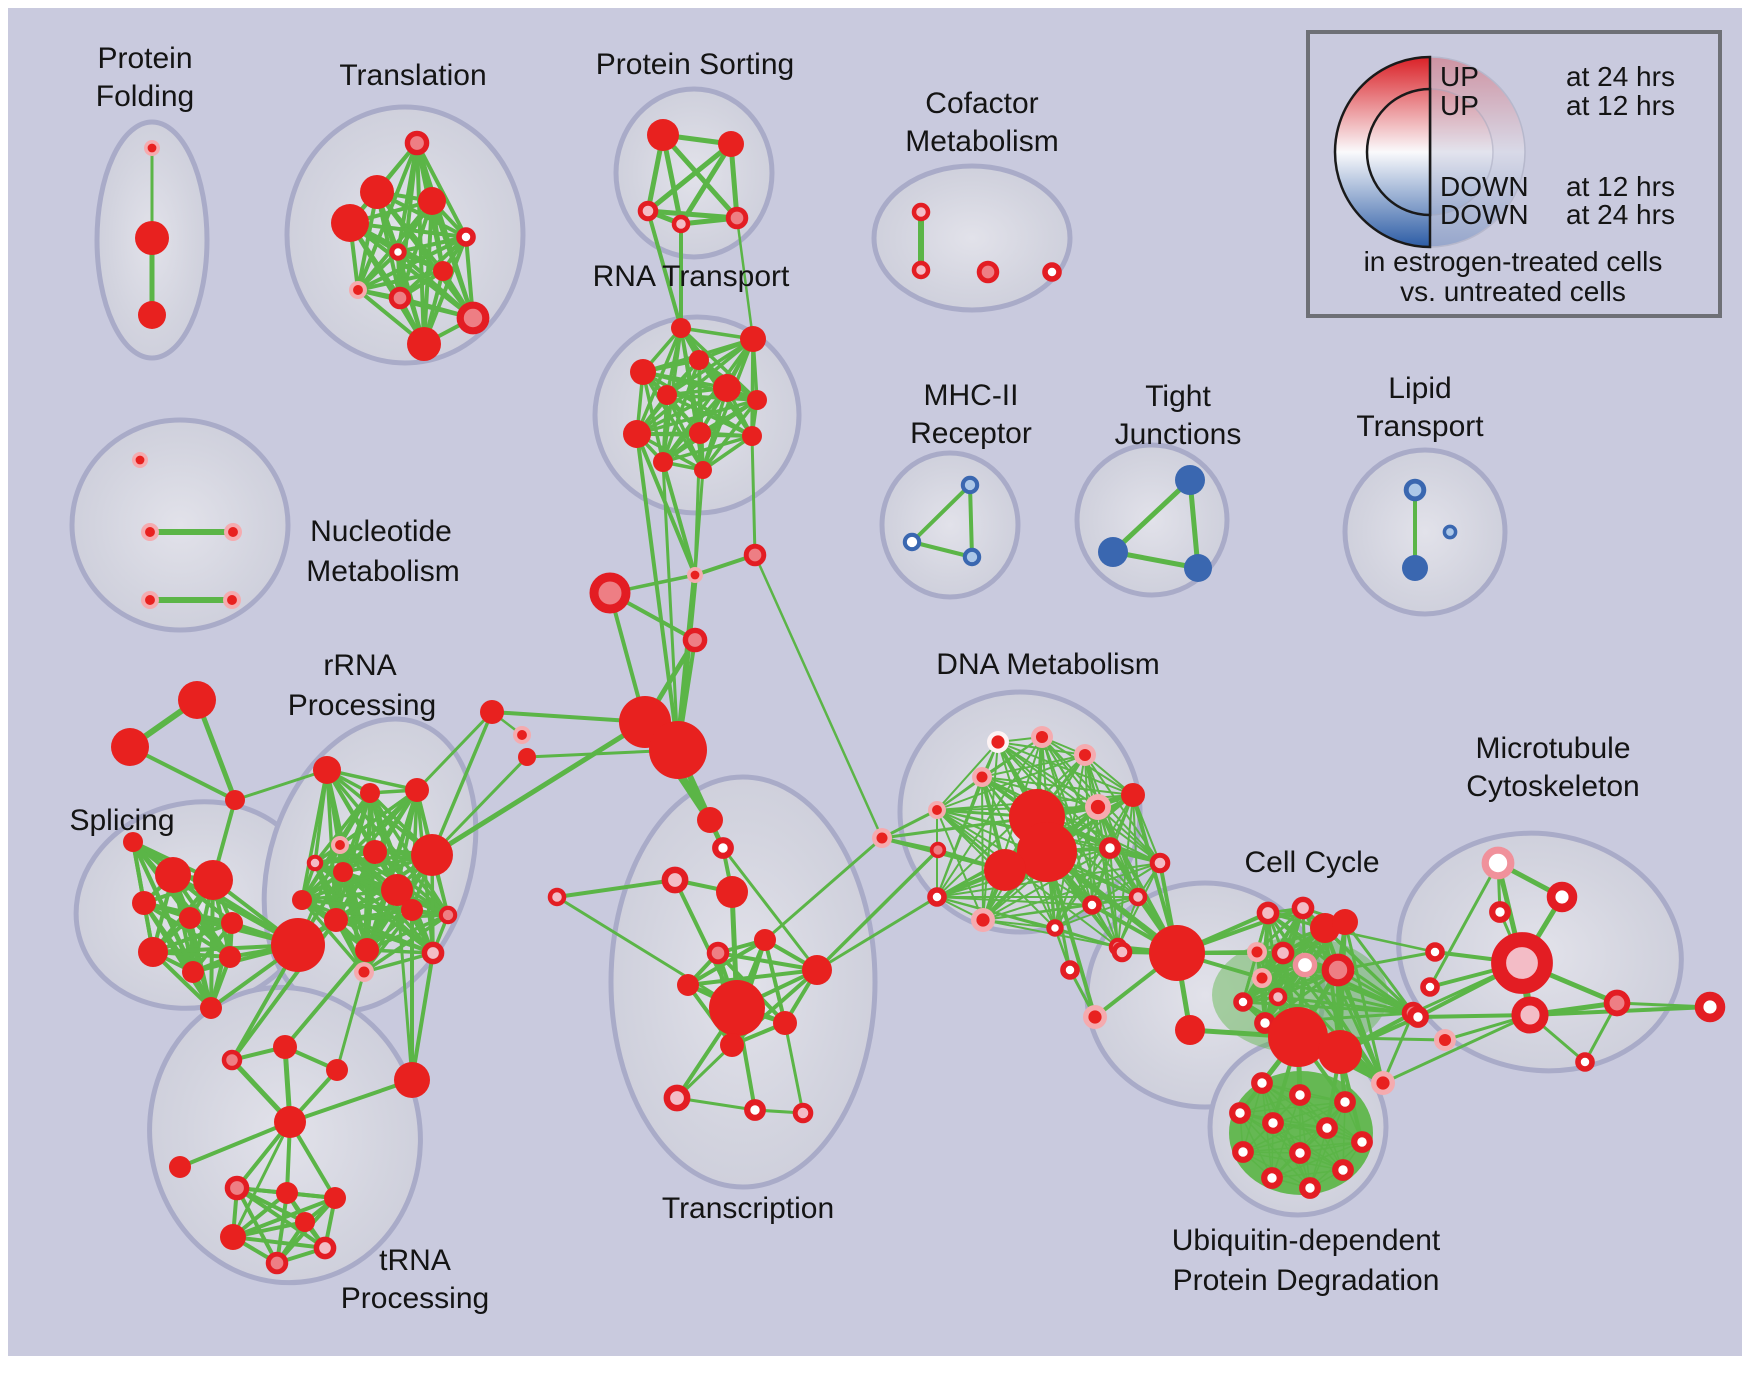  Describe the element at coordinates (1513, 291) in the screenshot. I see `legend-caption: vs. untreated cells` at that location.